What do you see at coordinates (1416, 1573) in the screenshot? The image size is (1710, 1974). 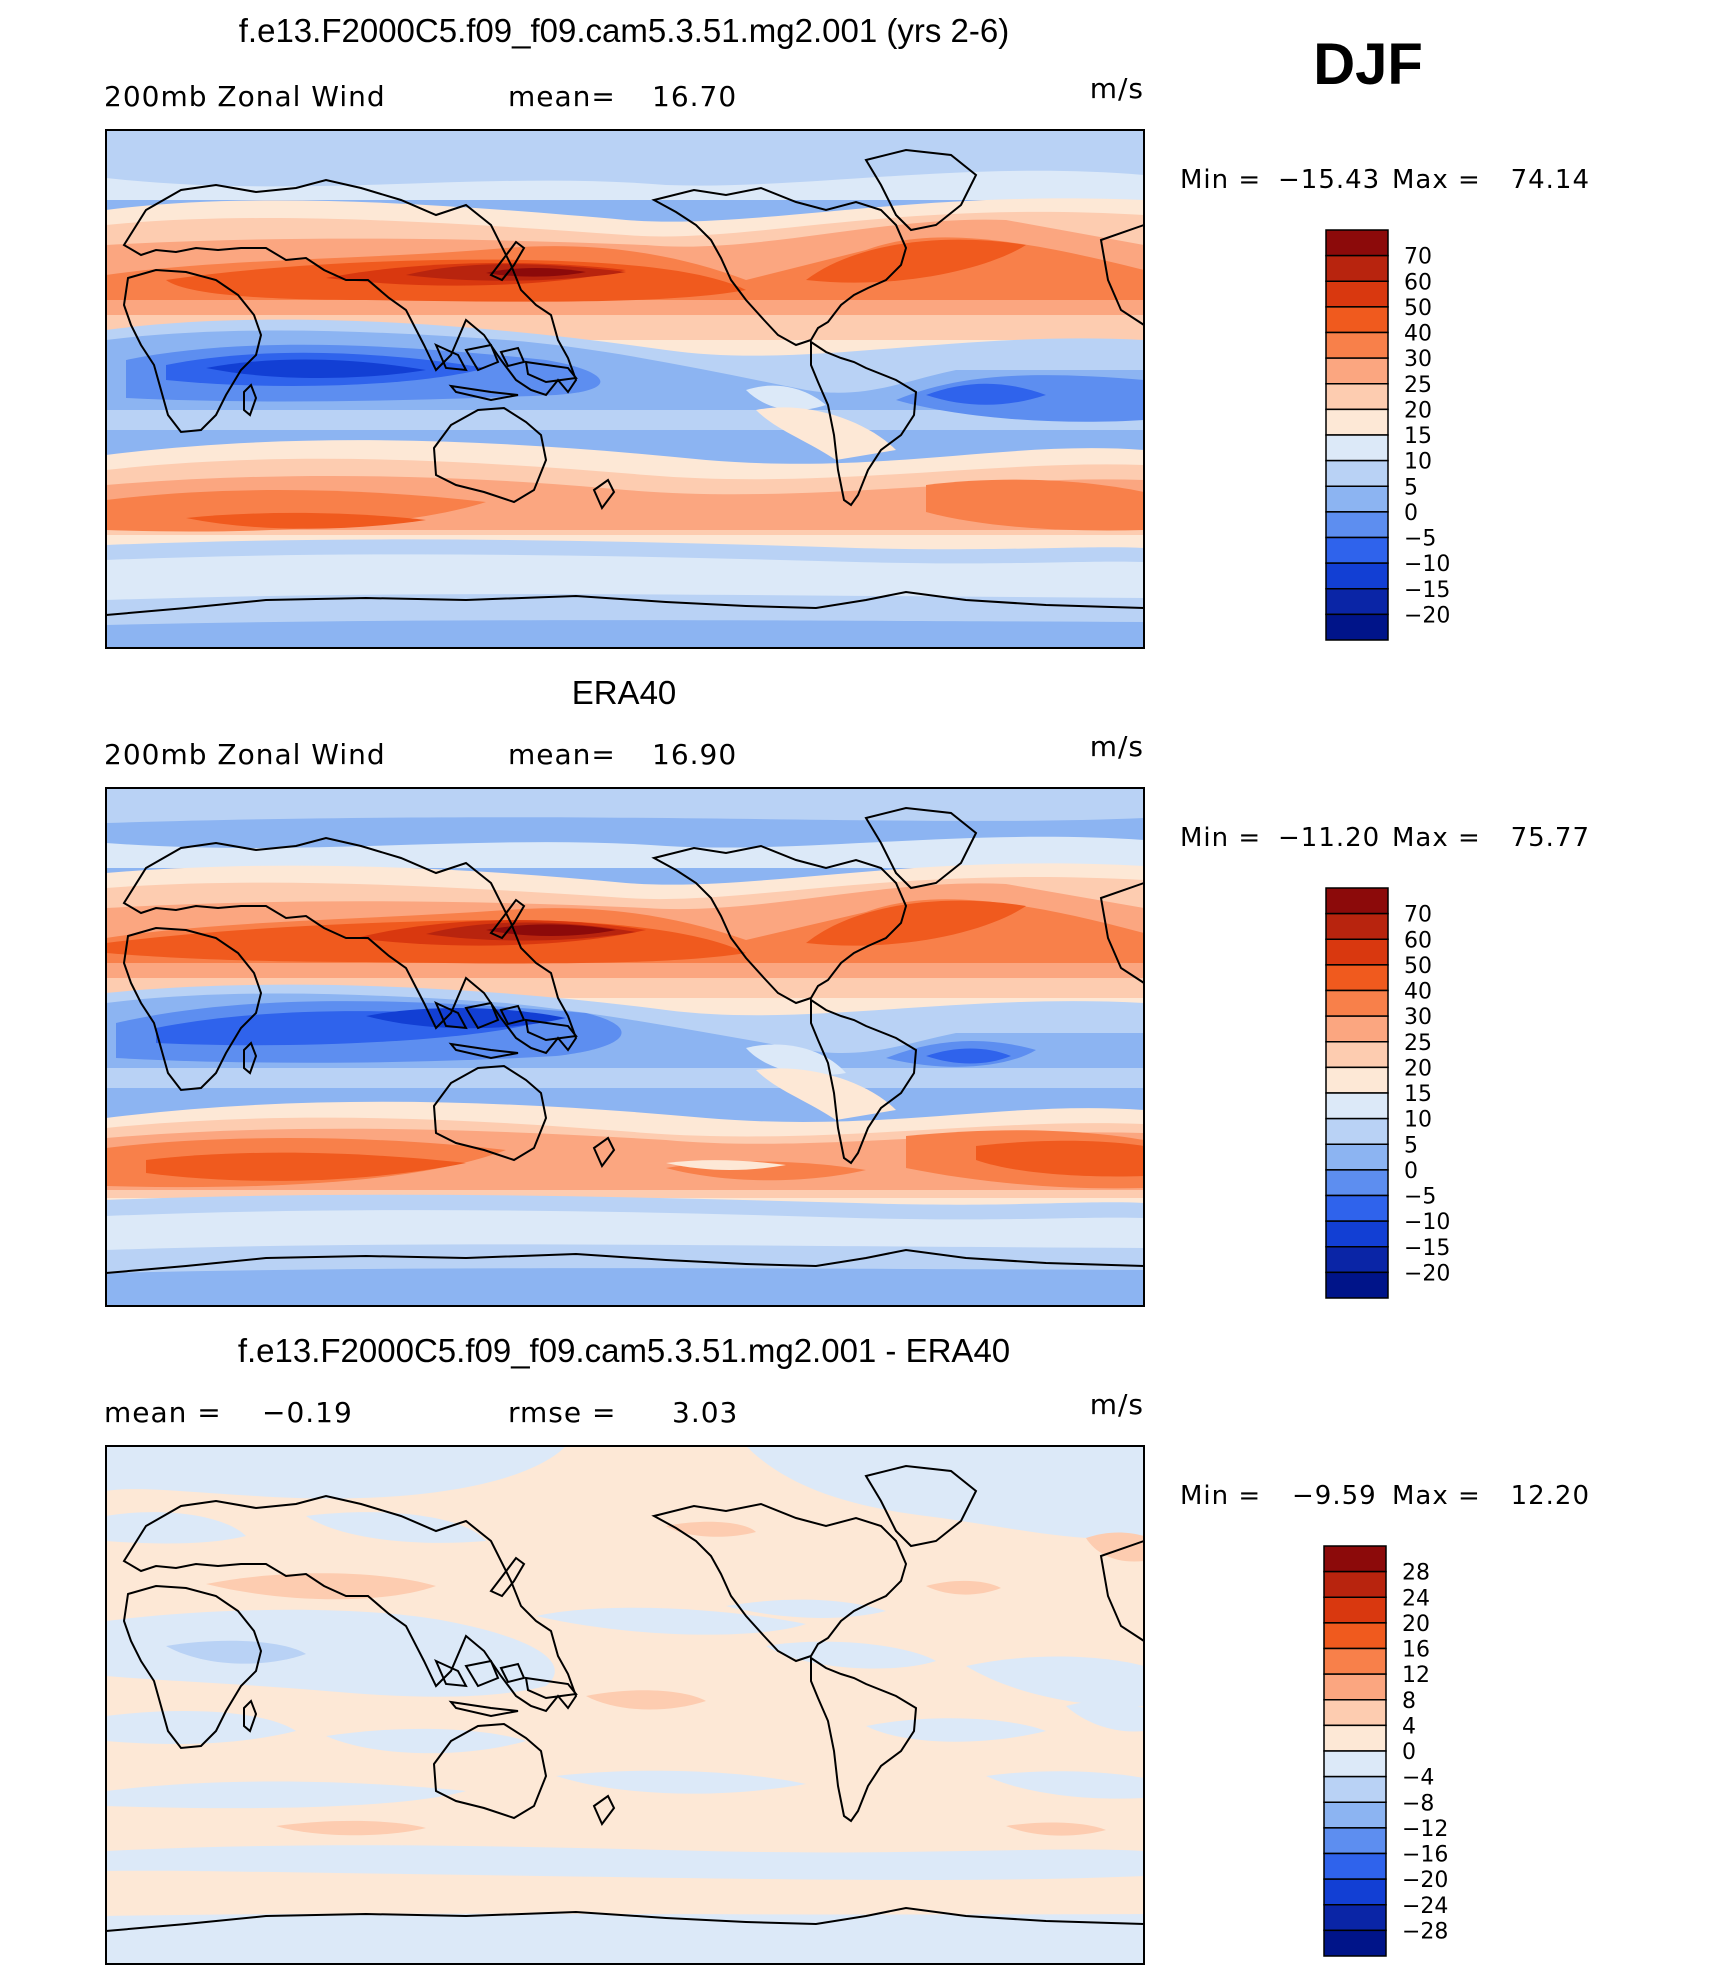 I see `colorbar-tick-label: 28` at bounding box center [1416, 1573].